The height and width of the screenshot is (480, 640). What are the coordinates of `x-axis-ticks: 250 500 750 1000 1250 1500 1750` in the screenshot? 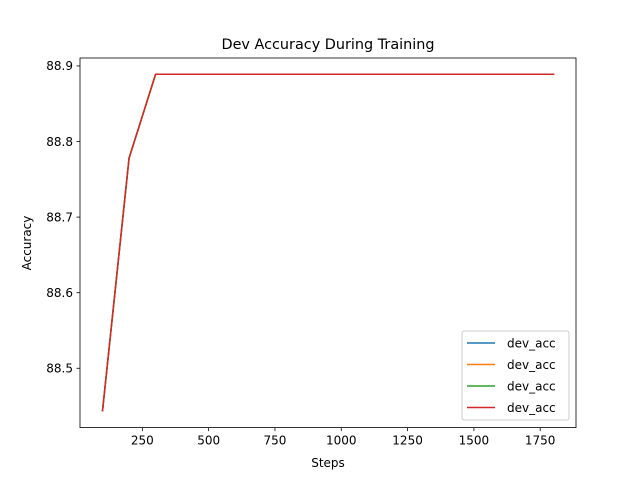 It's located at (343, 437).